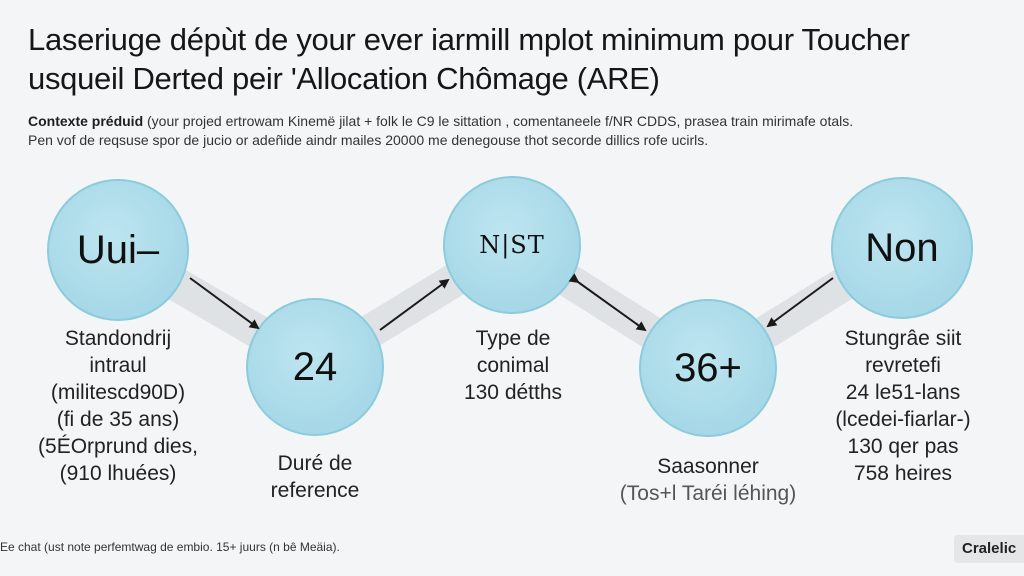 The image size is (1024, 576). Describe the element at coordinates (118, 446) in the screenshot. I see `caption-1-line: (5ÉOrprund dies,` at that location.